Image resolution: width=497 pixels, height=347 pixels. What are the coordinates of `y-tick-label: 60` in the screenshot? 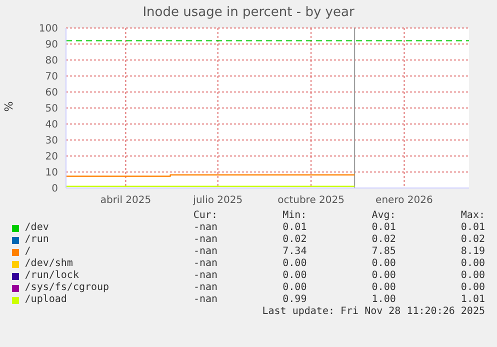 It's located at (51, 93).